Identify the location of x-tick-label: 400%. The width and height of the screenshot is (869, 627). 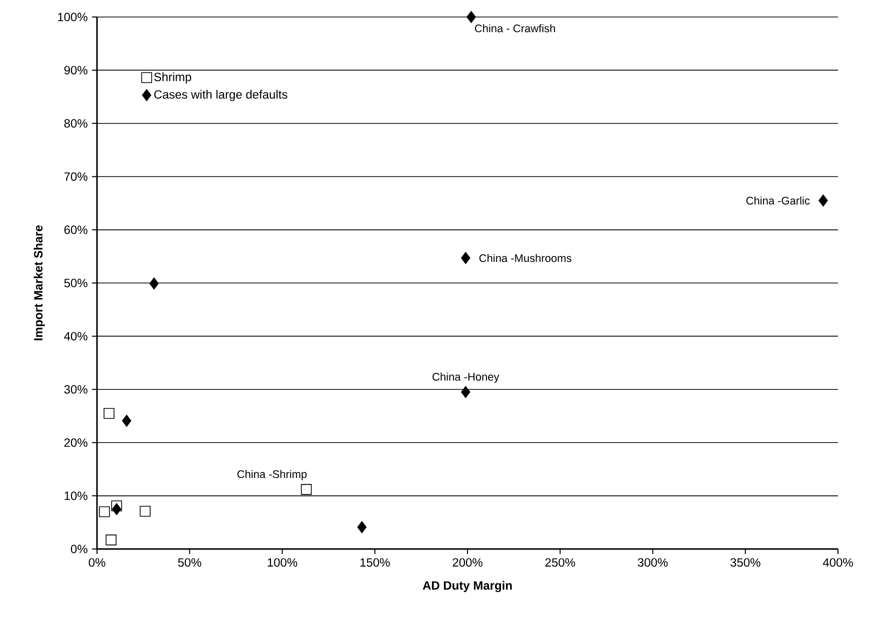
(837, 562).